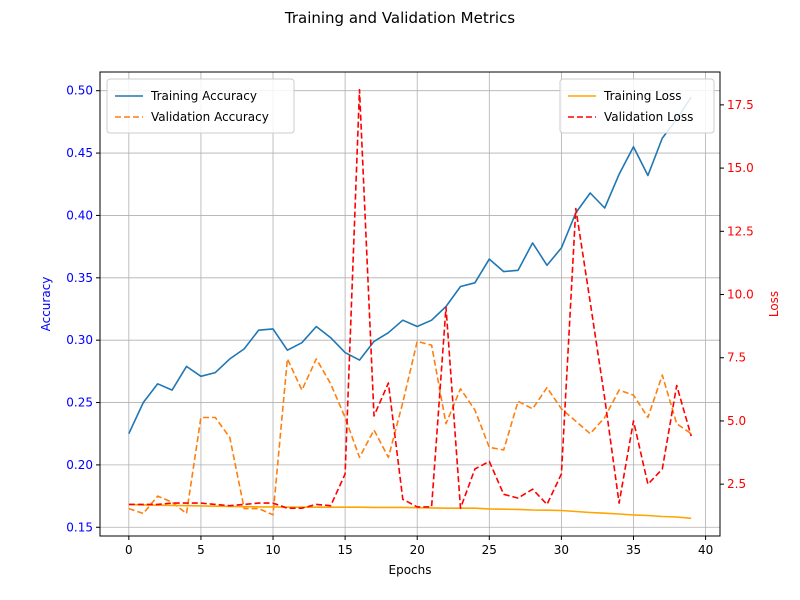 The height and width of the screenshot is (600, 800). Describe the element at coordinates (736, 421) in the screenshot. I see `y-right-tick-label: 5.0` at that location.